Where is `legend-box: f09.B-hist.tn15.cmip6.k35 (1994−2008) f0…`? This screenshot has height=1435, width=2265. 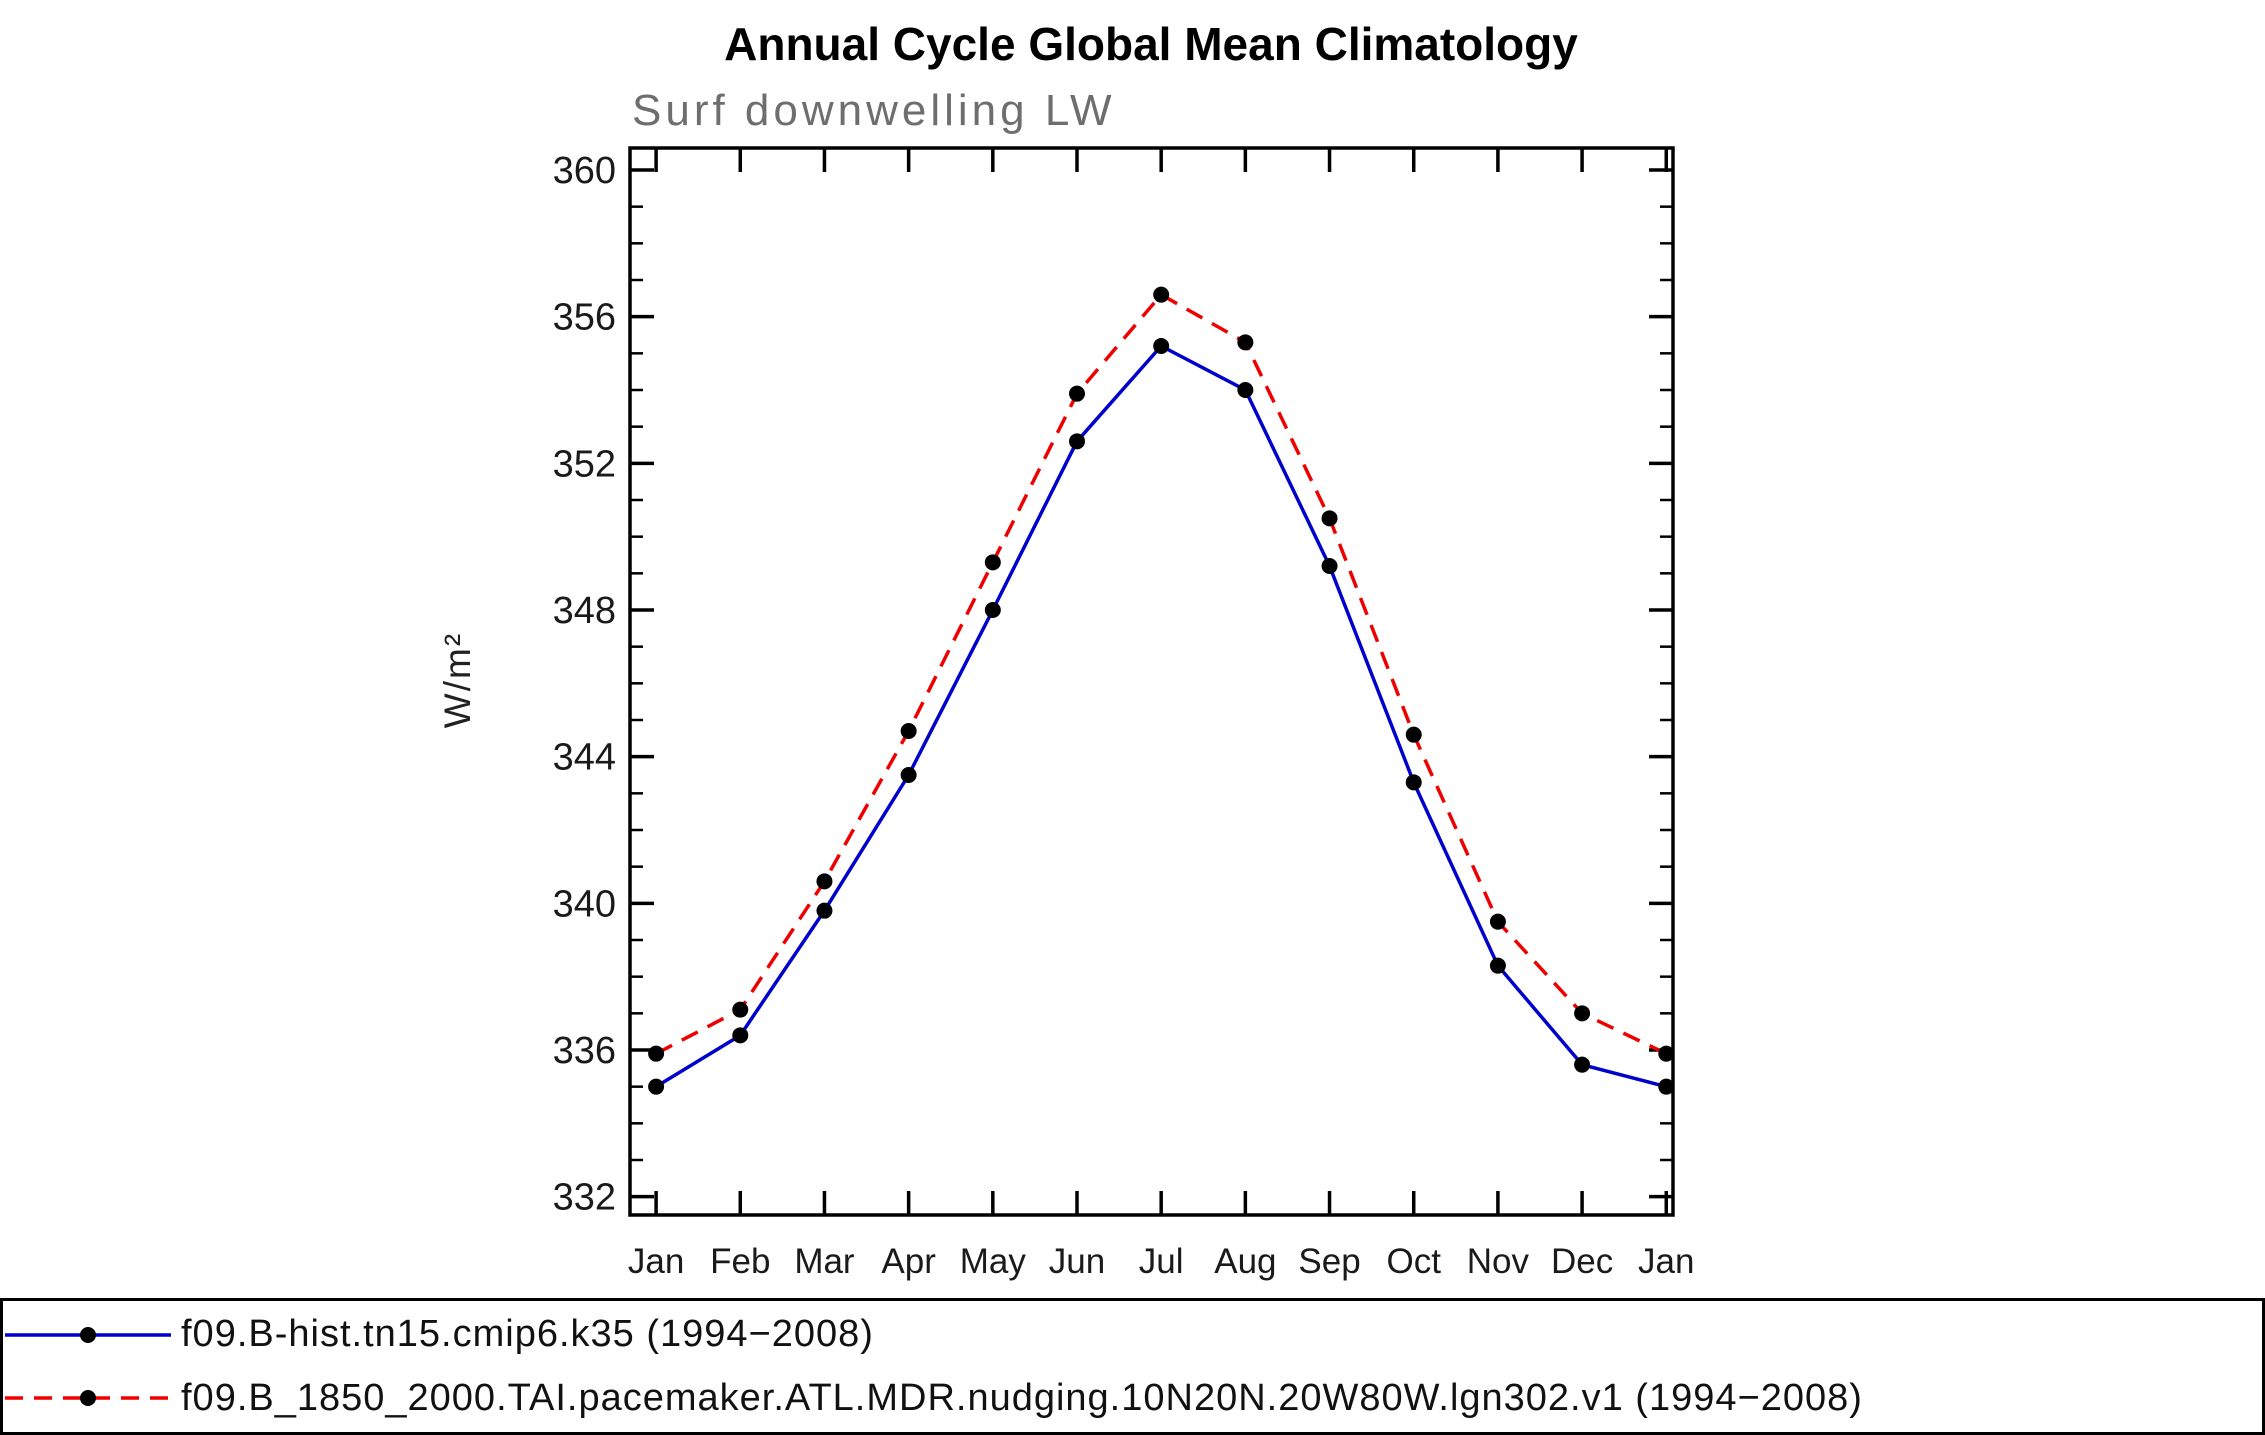 legend-box: f09.B-hist.tn15.cmip6.k35 (1994−2008) f0… is located at coordinates (1132, 1366).